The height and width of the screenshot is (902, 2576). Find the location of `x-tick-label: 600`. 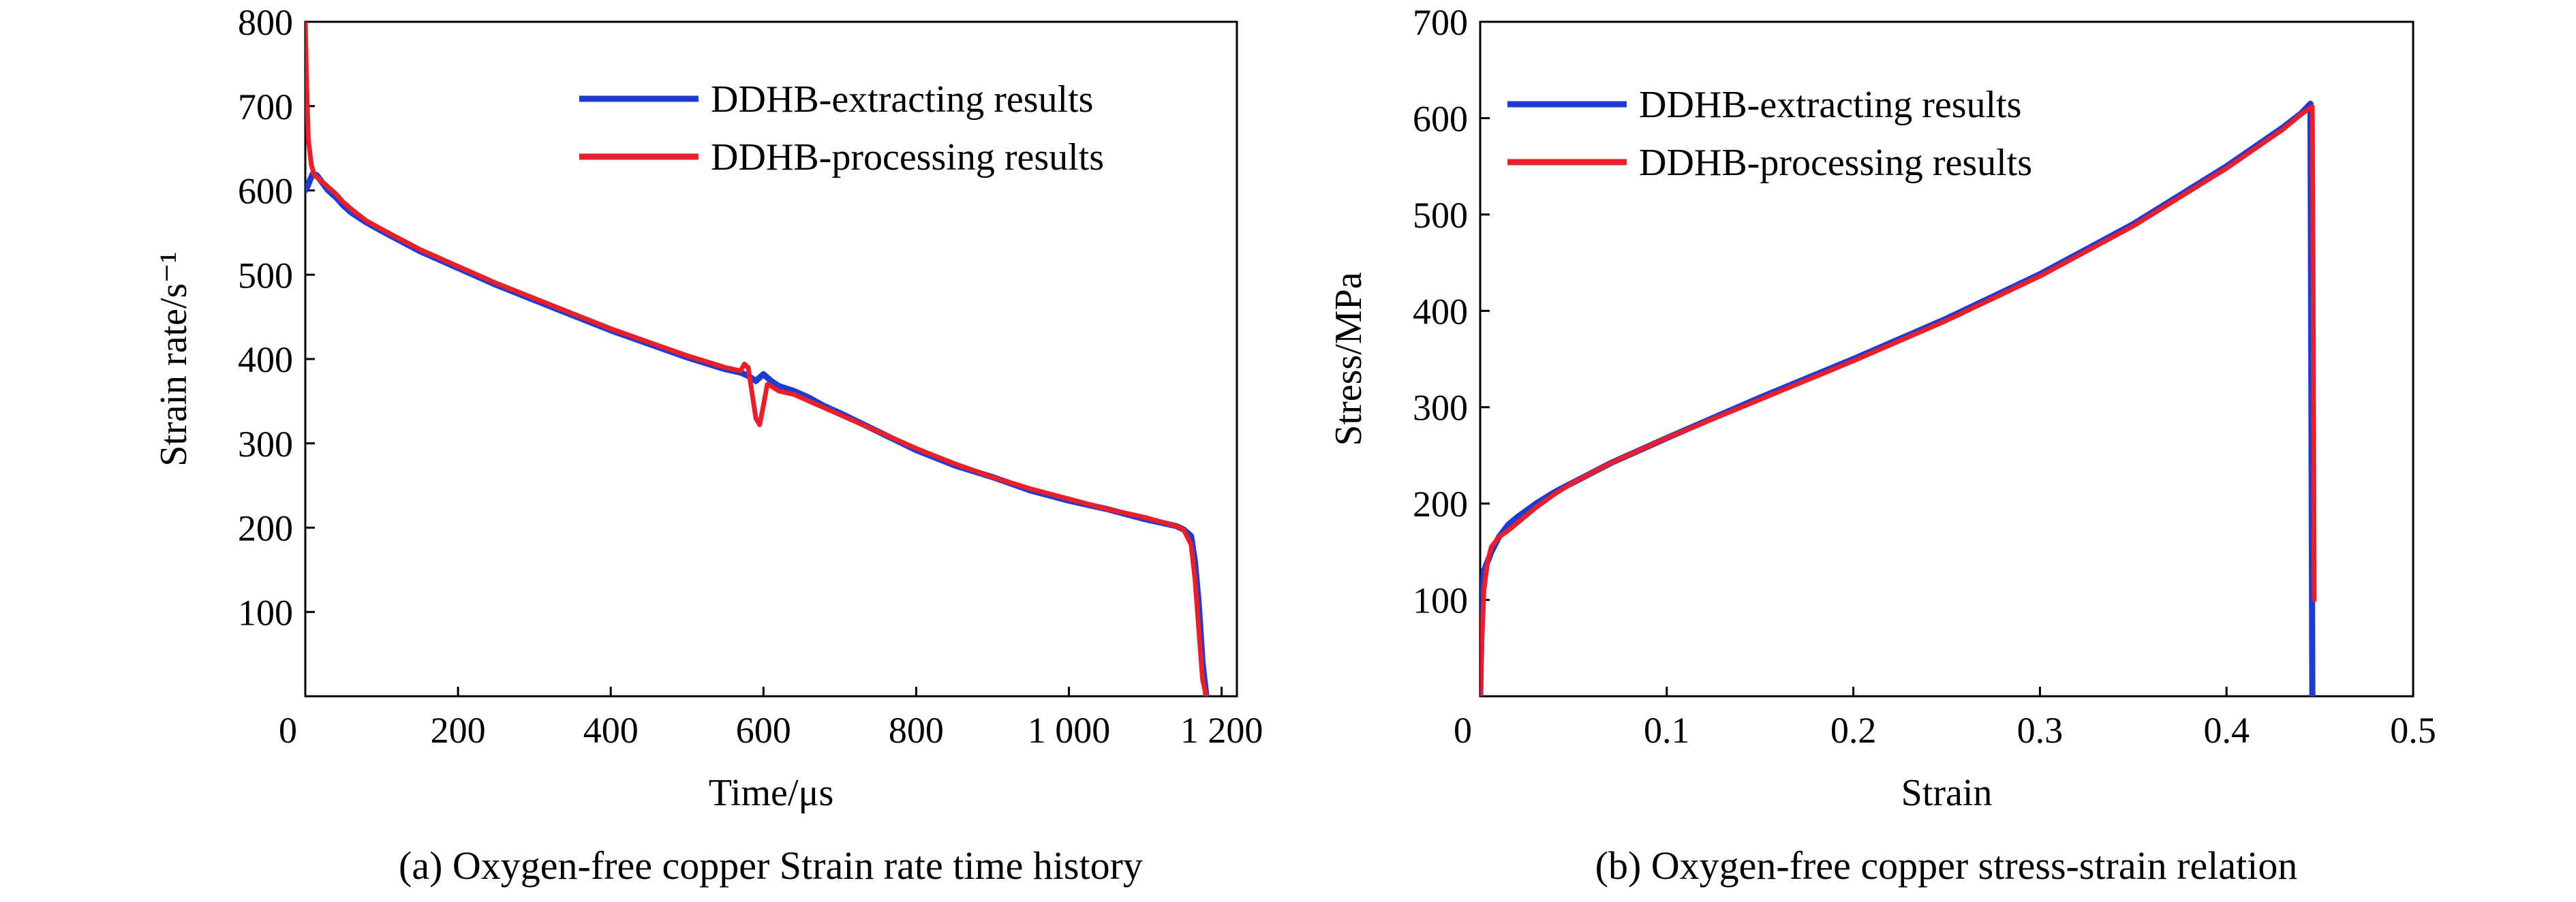

x-tick-label: 600 is located at coordinates (763, 730).